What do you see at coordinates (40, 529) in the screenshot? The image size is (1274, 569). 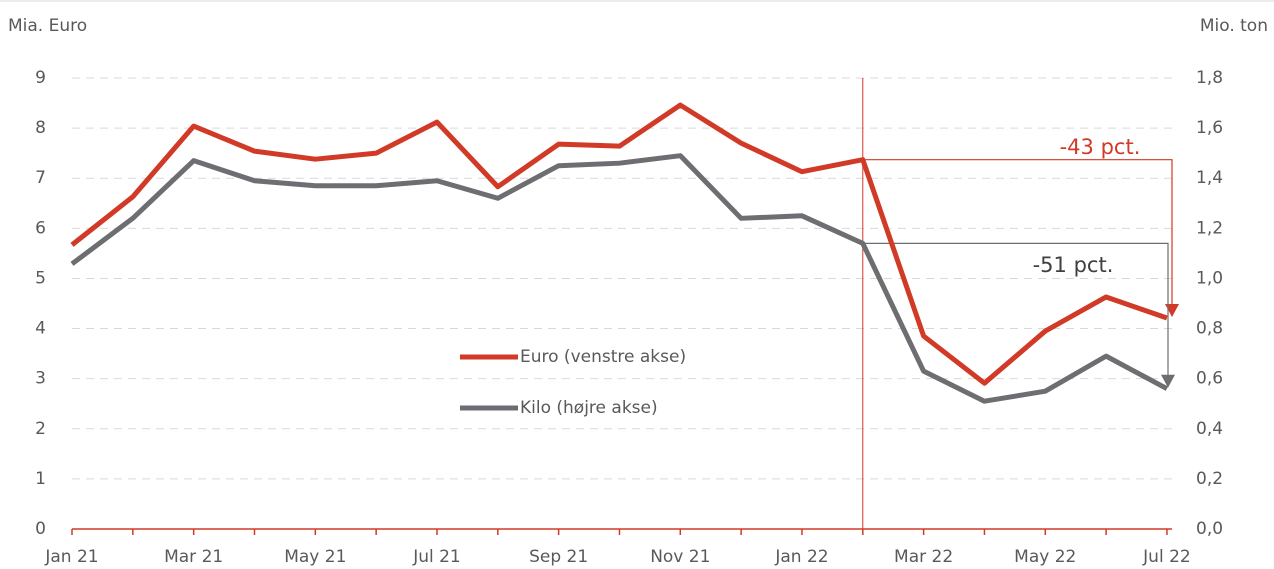 I see `y-tick-label: 0` at bounding box center [40, 529].